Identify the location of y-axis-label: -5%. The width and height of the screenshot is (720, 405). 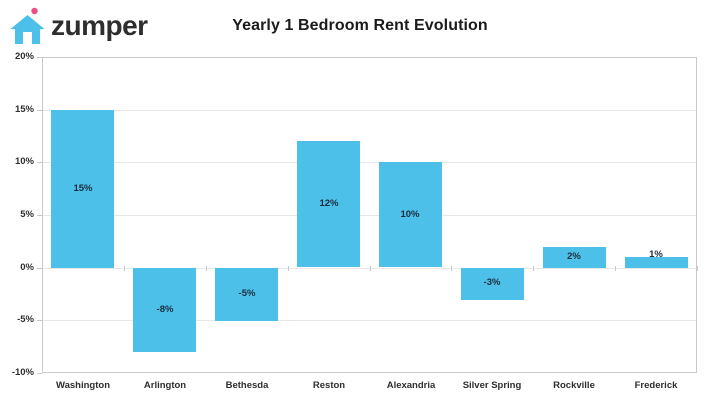
(25, 319).